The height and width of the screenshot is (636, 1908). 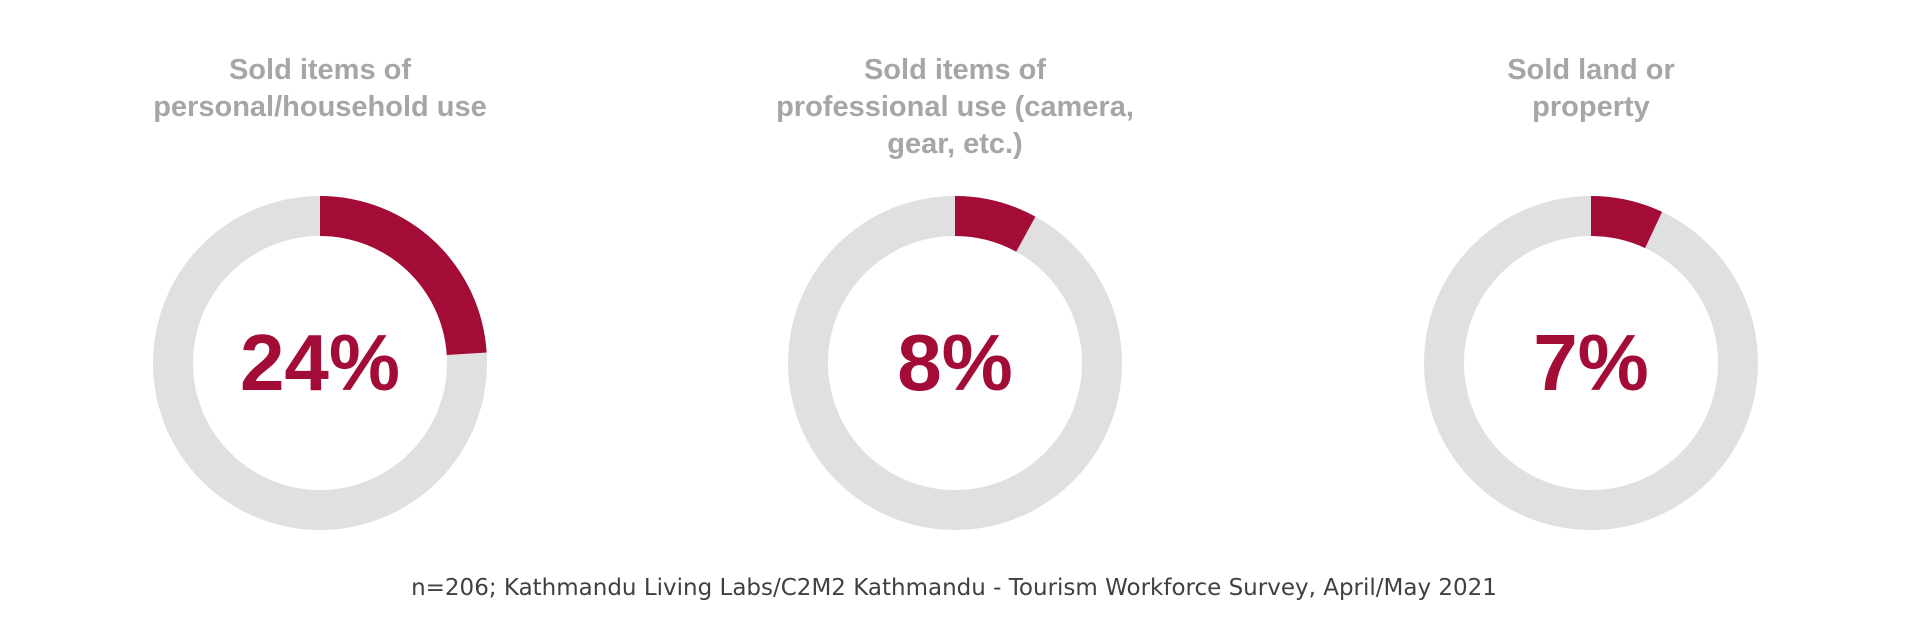 I want to click on donut-chart: 7%, so click(x=1591, y=363).